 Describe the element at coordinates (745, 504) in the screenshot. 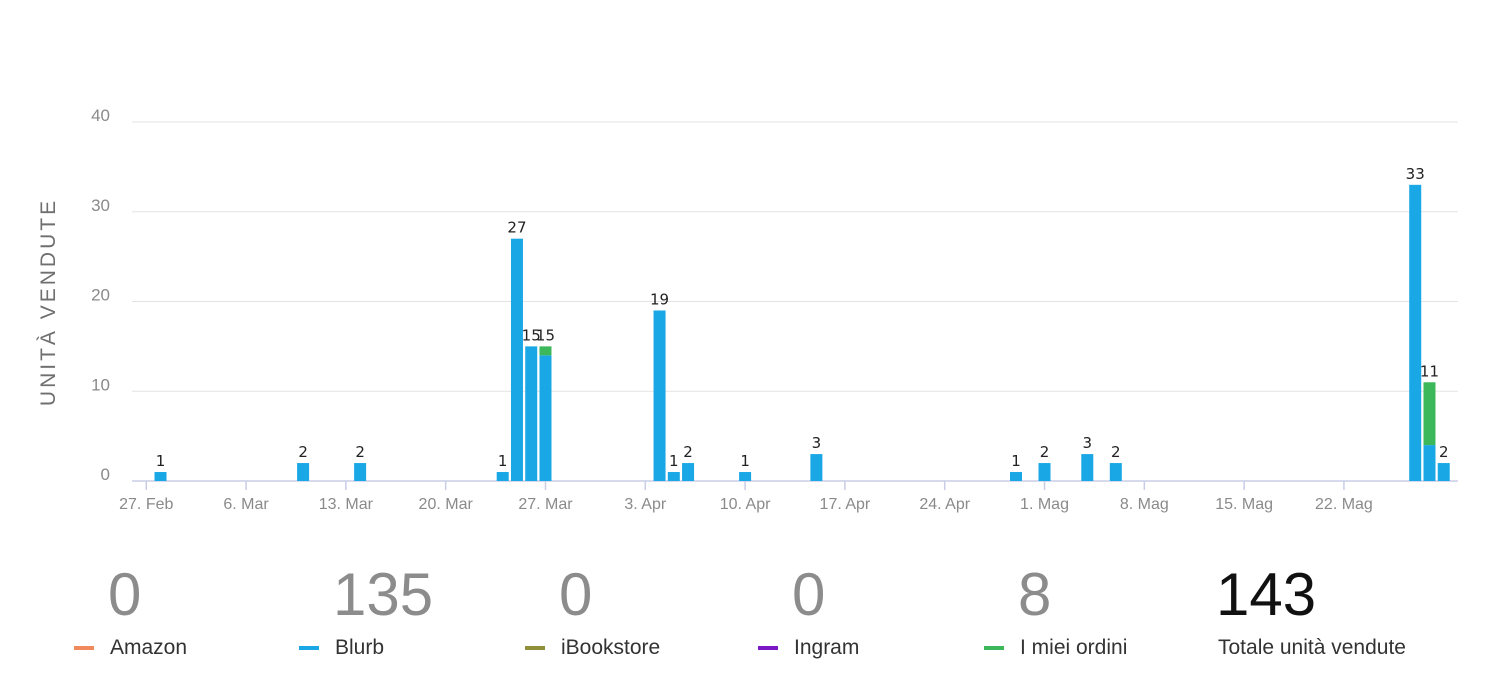

I see `x-tick-label: 10. Apr` at that location.